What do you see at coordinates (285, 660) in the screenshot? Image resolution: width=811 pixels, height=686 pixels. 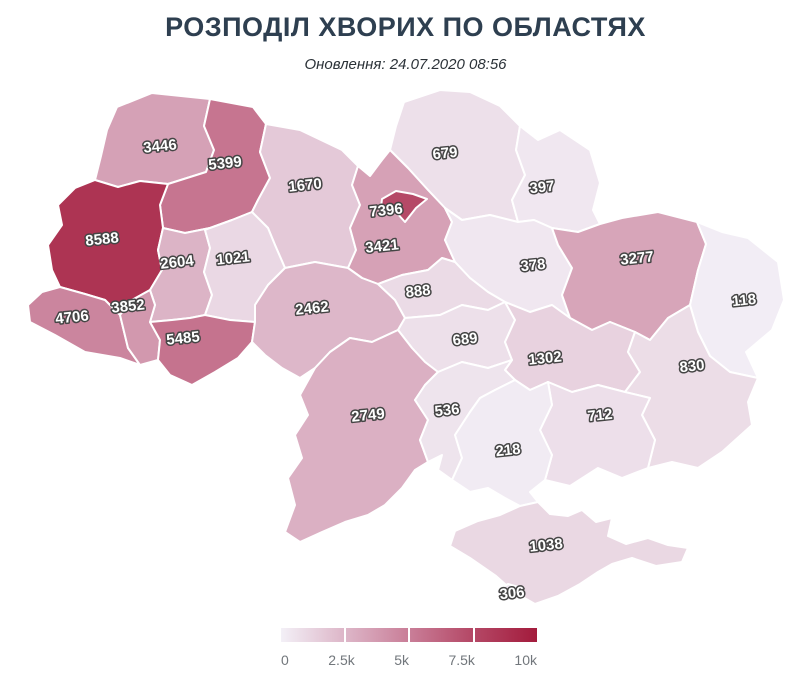 I see `legend-tick-label: 0` at bounding box center [285, 660].